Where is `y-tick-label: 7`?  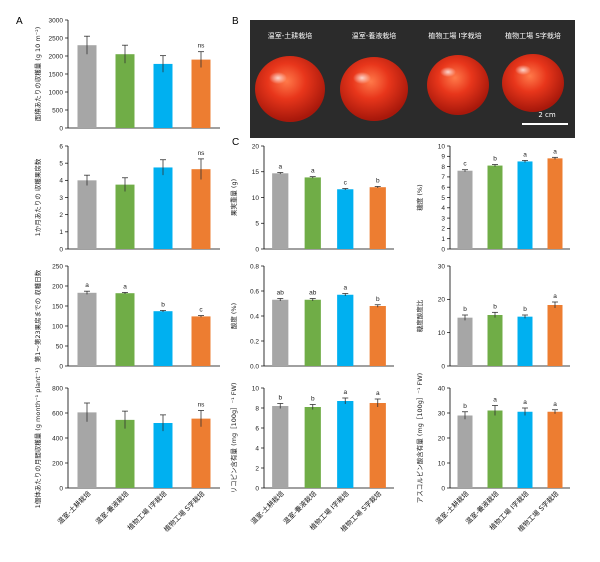 y-tick-label: 7 is located at coordinates (443, 177).